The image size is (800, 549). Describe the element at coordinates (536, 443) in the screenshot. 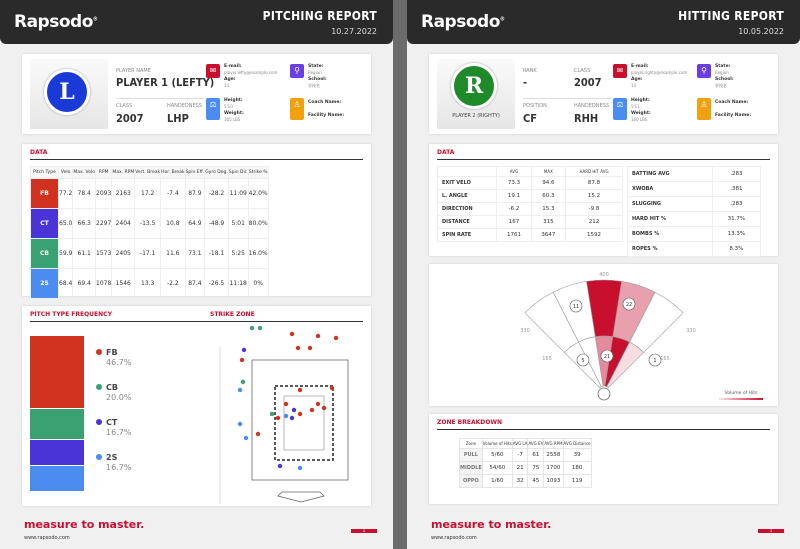

I see `column-header: AVG EV` at that location.